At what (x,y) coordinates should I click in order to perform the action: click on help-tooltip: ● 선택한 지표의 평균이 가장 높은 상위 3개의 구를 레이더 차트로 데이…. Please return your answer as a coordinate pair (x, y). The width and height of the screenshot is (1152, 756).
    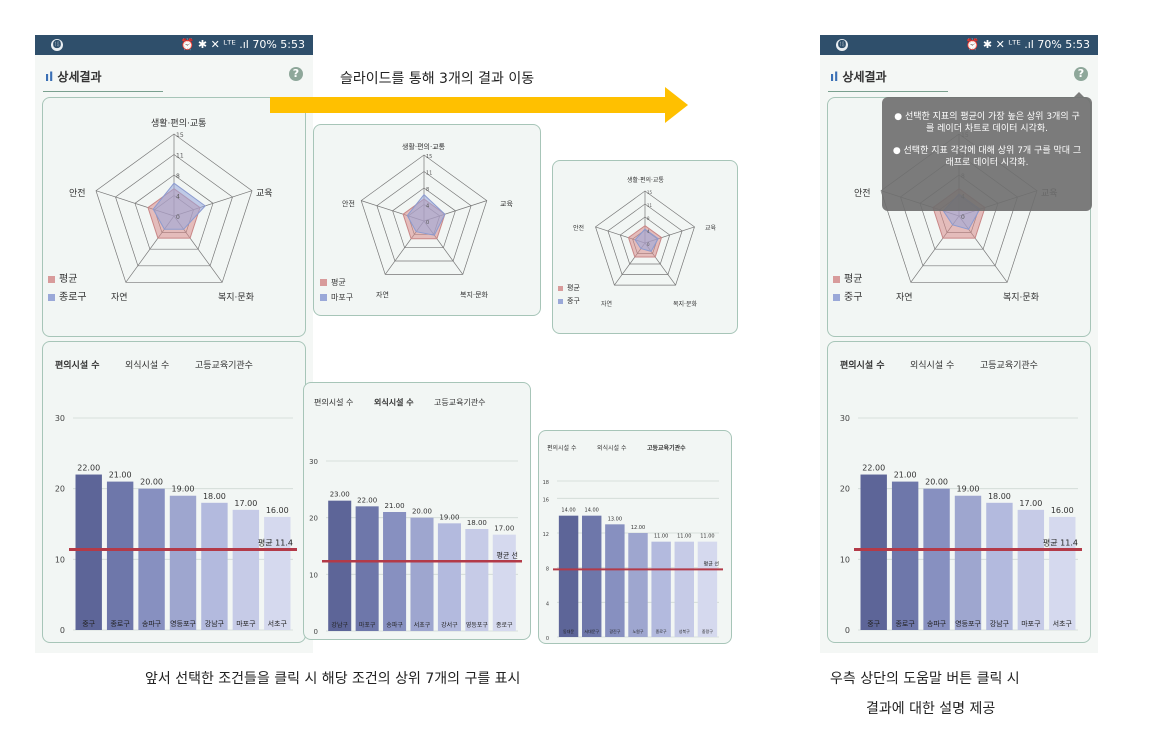
    Looking at the image, I should click on (987, 151).